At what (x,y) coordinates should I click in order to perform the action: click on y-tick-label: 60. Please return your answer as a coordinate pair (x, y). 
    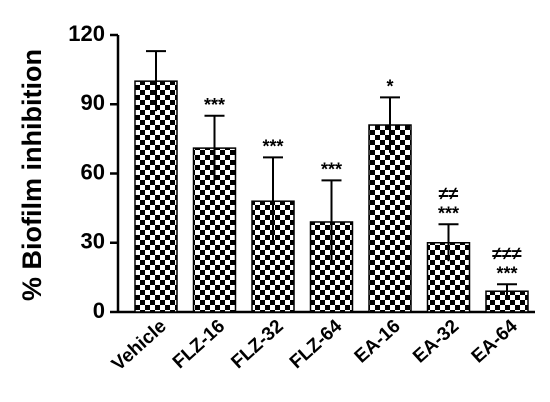
    Looking at the image, I should click on (93, 171).